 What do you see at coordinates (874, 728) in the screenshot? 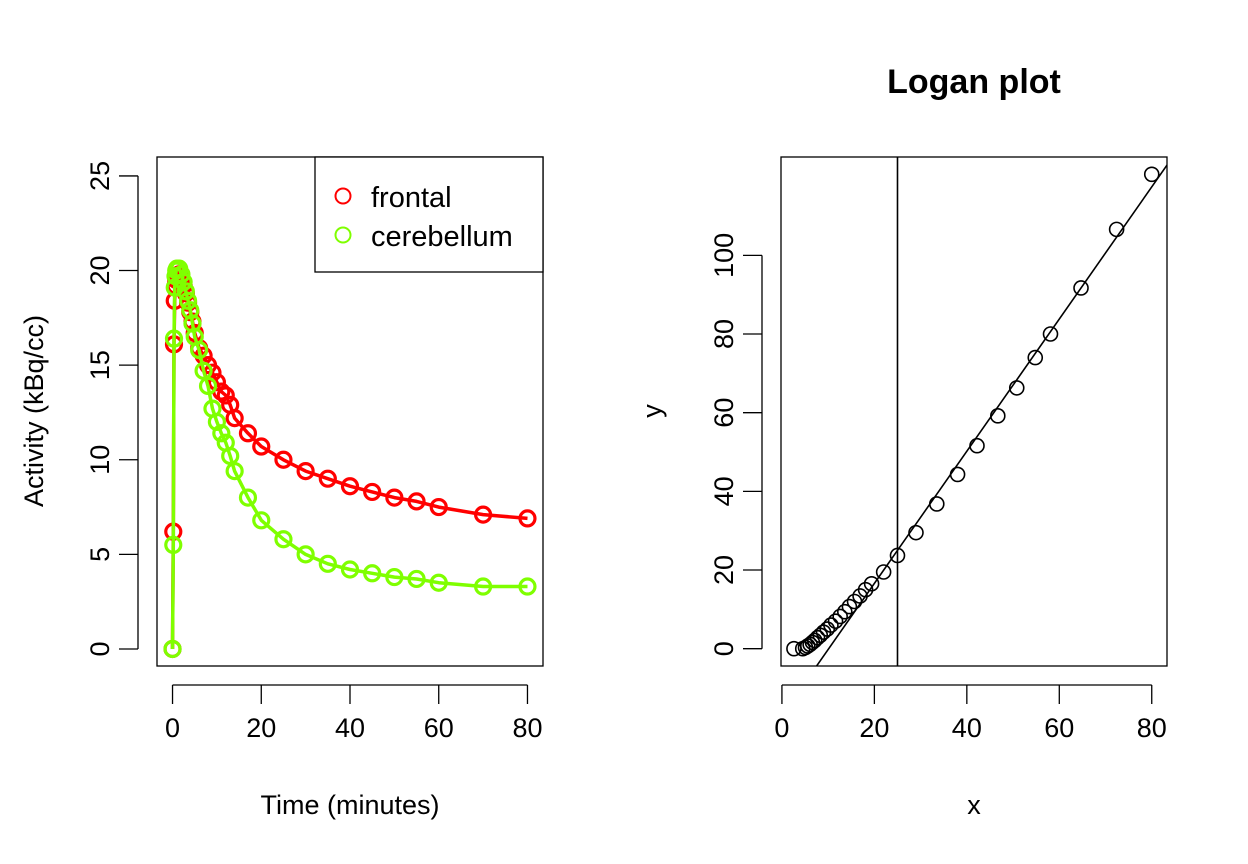
I see `logan-plot-x-tick-label: 20` at bounding box center [874, 728].